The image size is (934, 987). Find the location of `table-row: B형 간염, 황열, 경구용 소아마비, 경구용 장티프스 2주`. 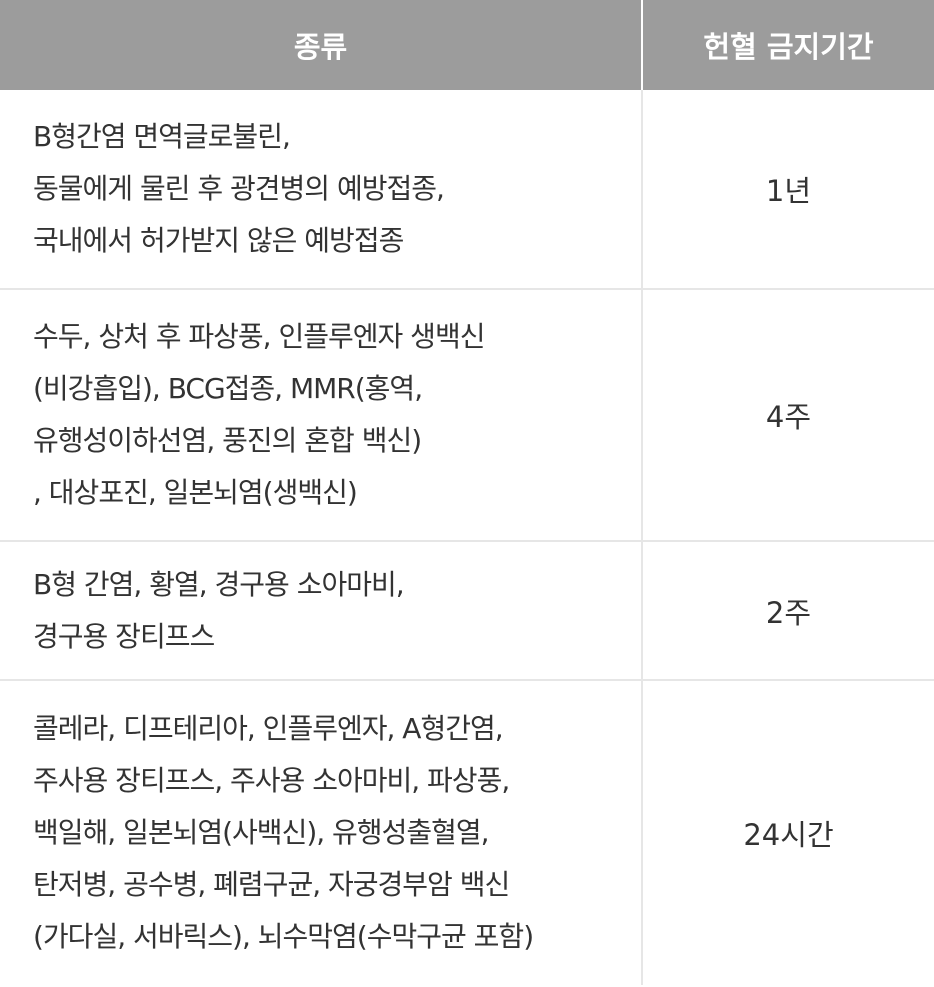

table-row: B형 간염, 황열, 경구용 소아마비, 경구용 장티프스 2주 is located at coordinates (467, 611).